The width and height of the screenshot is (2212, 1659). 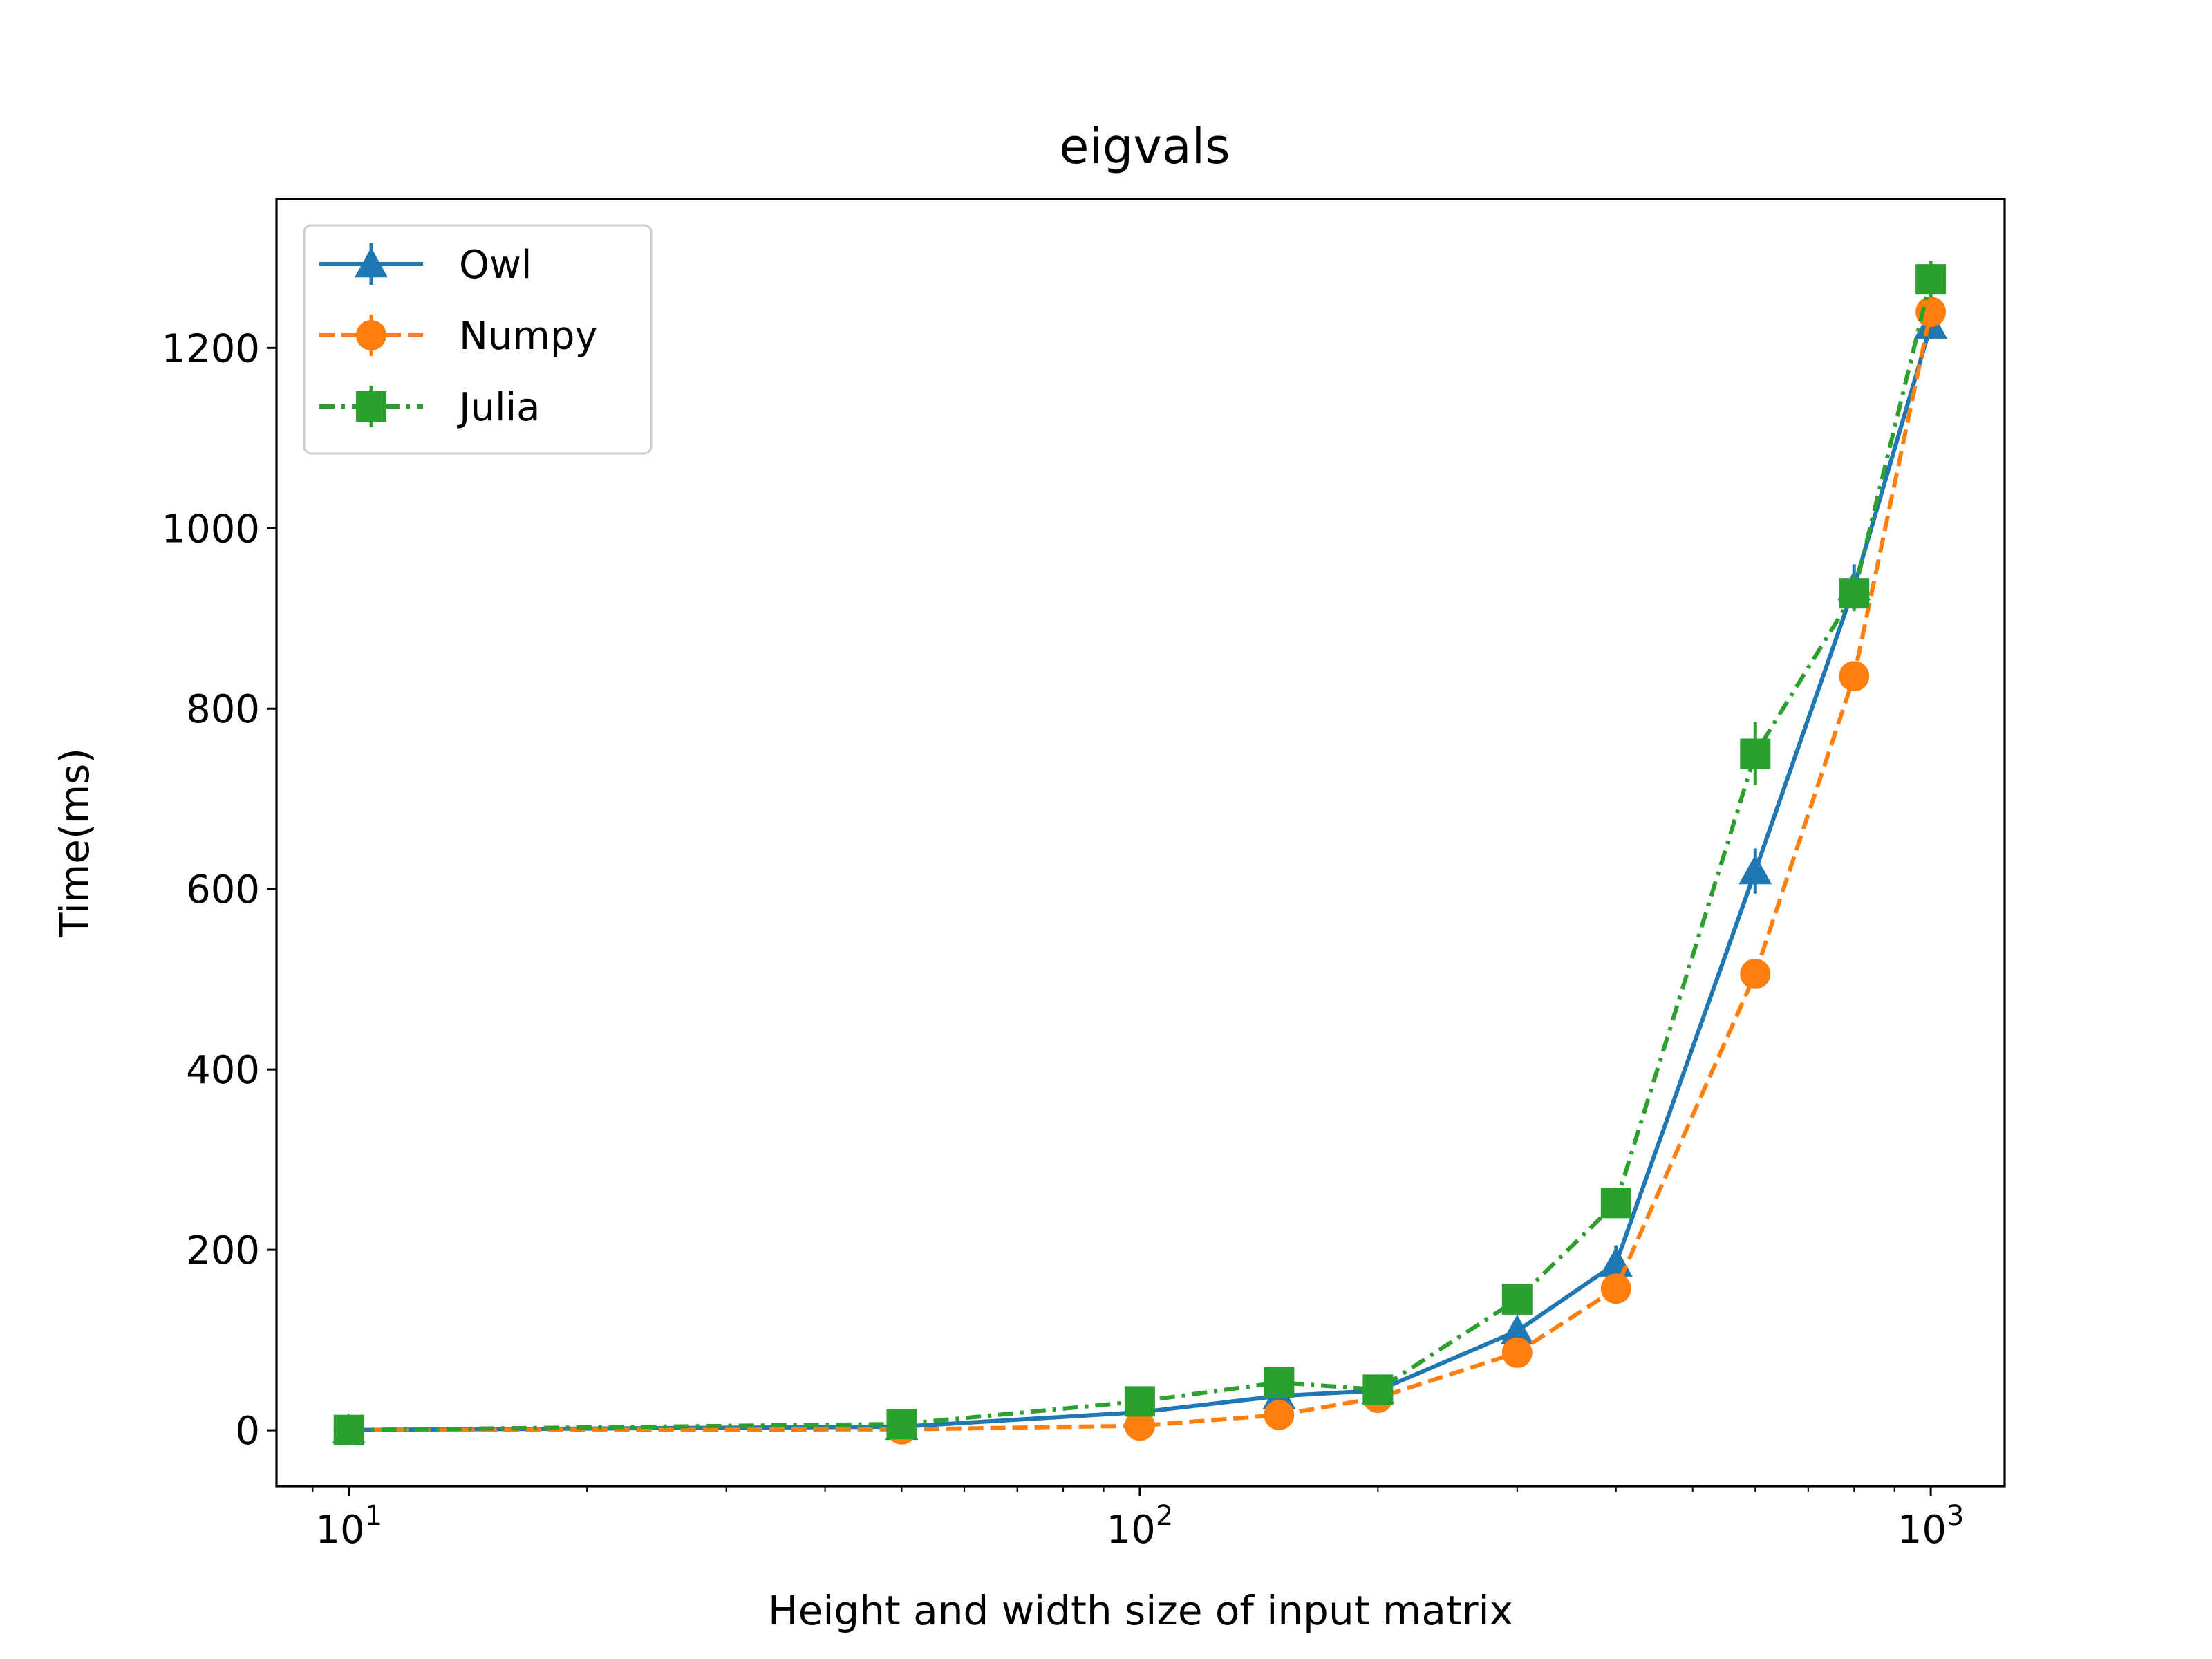 What do you see at coordinates (528, 337) in the screenshot?
I see `legend-label: Numpy` at bounding box center [528, 337].